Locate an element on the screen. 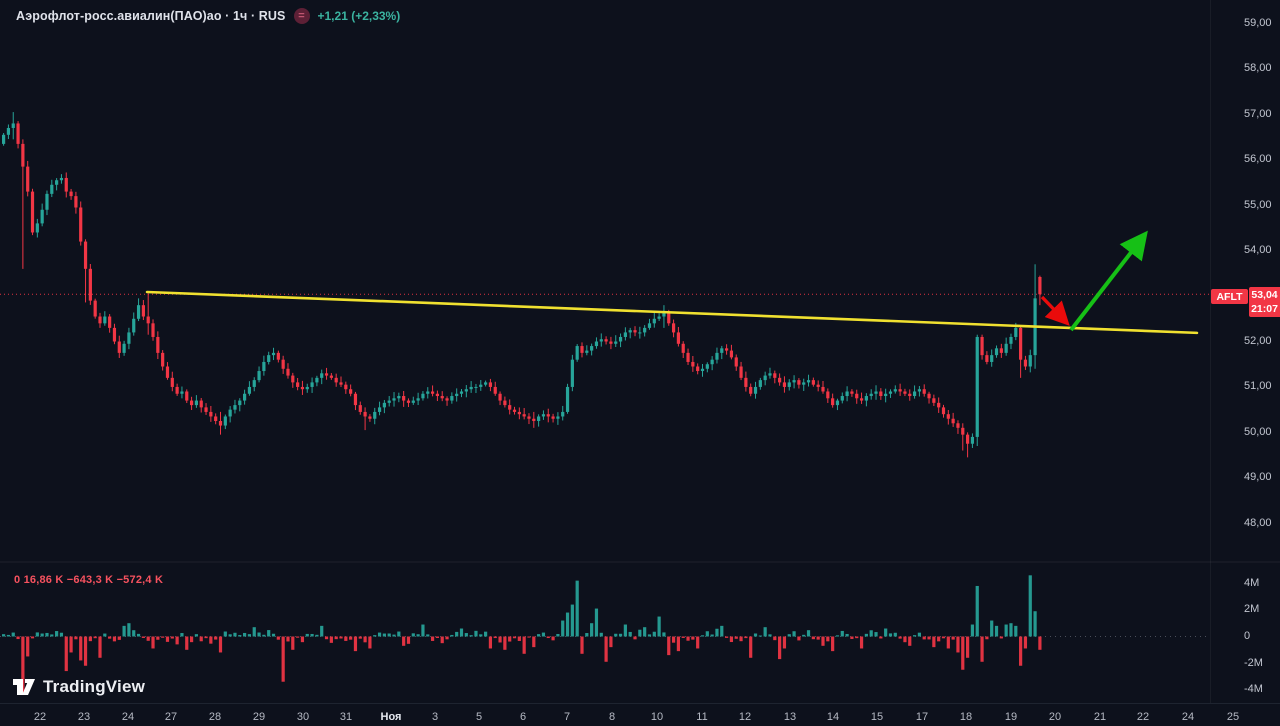 This screenshot has height=726, width=1280. volume-tick-label: 0 is located at coordinates (1247, 636).